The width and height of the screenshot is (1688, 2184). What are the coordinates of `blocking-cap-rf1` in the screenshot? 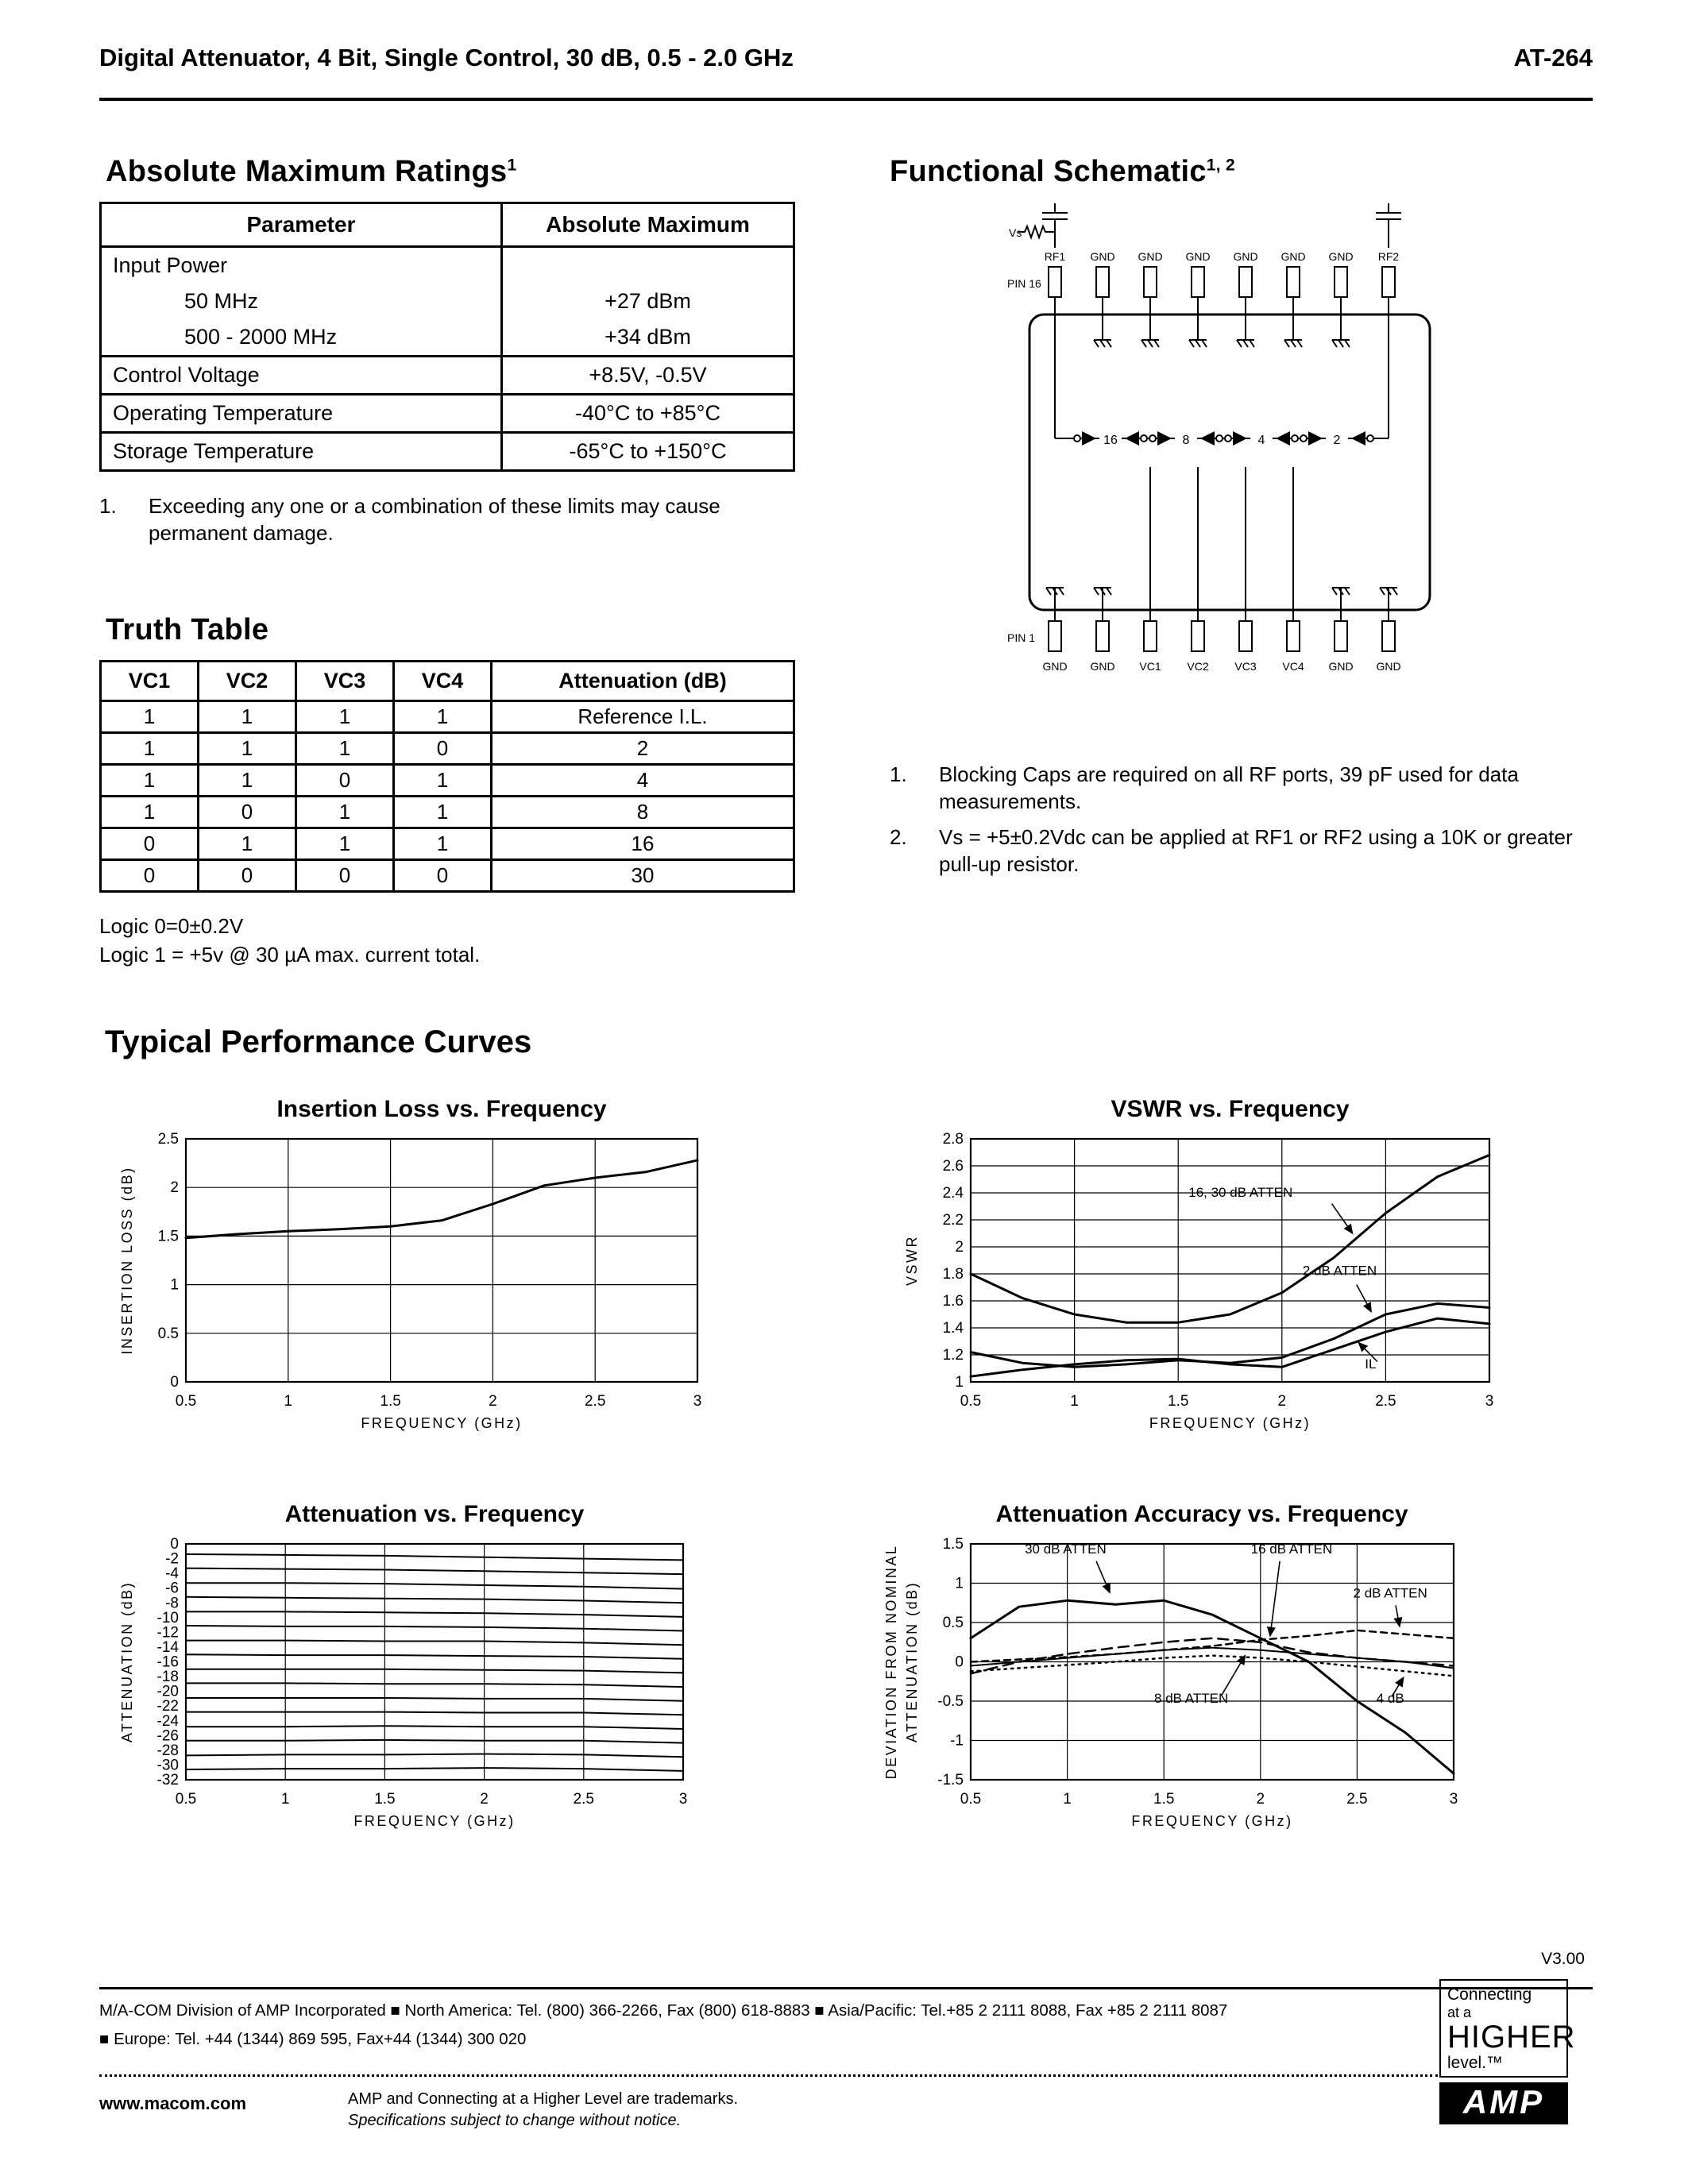 It's located at (1055, 226).